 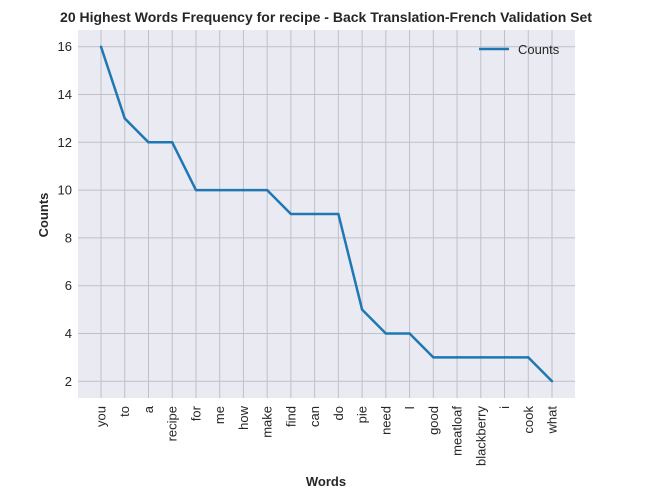 I want to click on x-tick-label: i, so click(x=504, y=407).